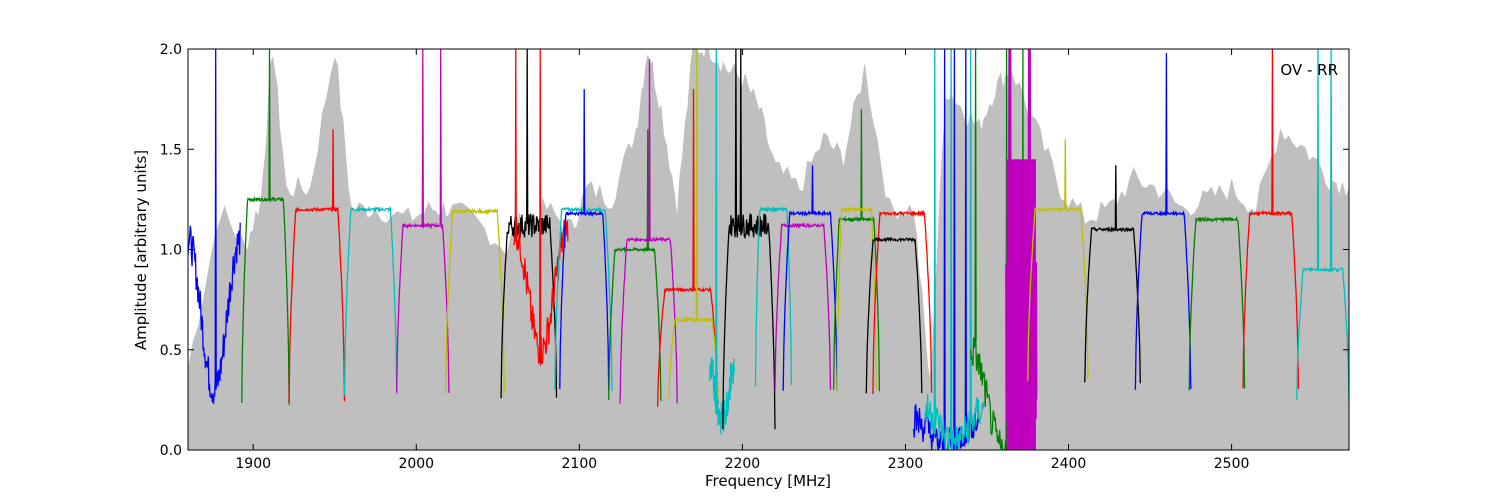  I want to click on chart-annotation: OV - RR, so click(1309, 70).